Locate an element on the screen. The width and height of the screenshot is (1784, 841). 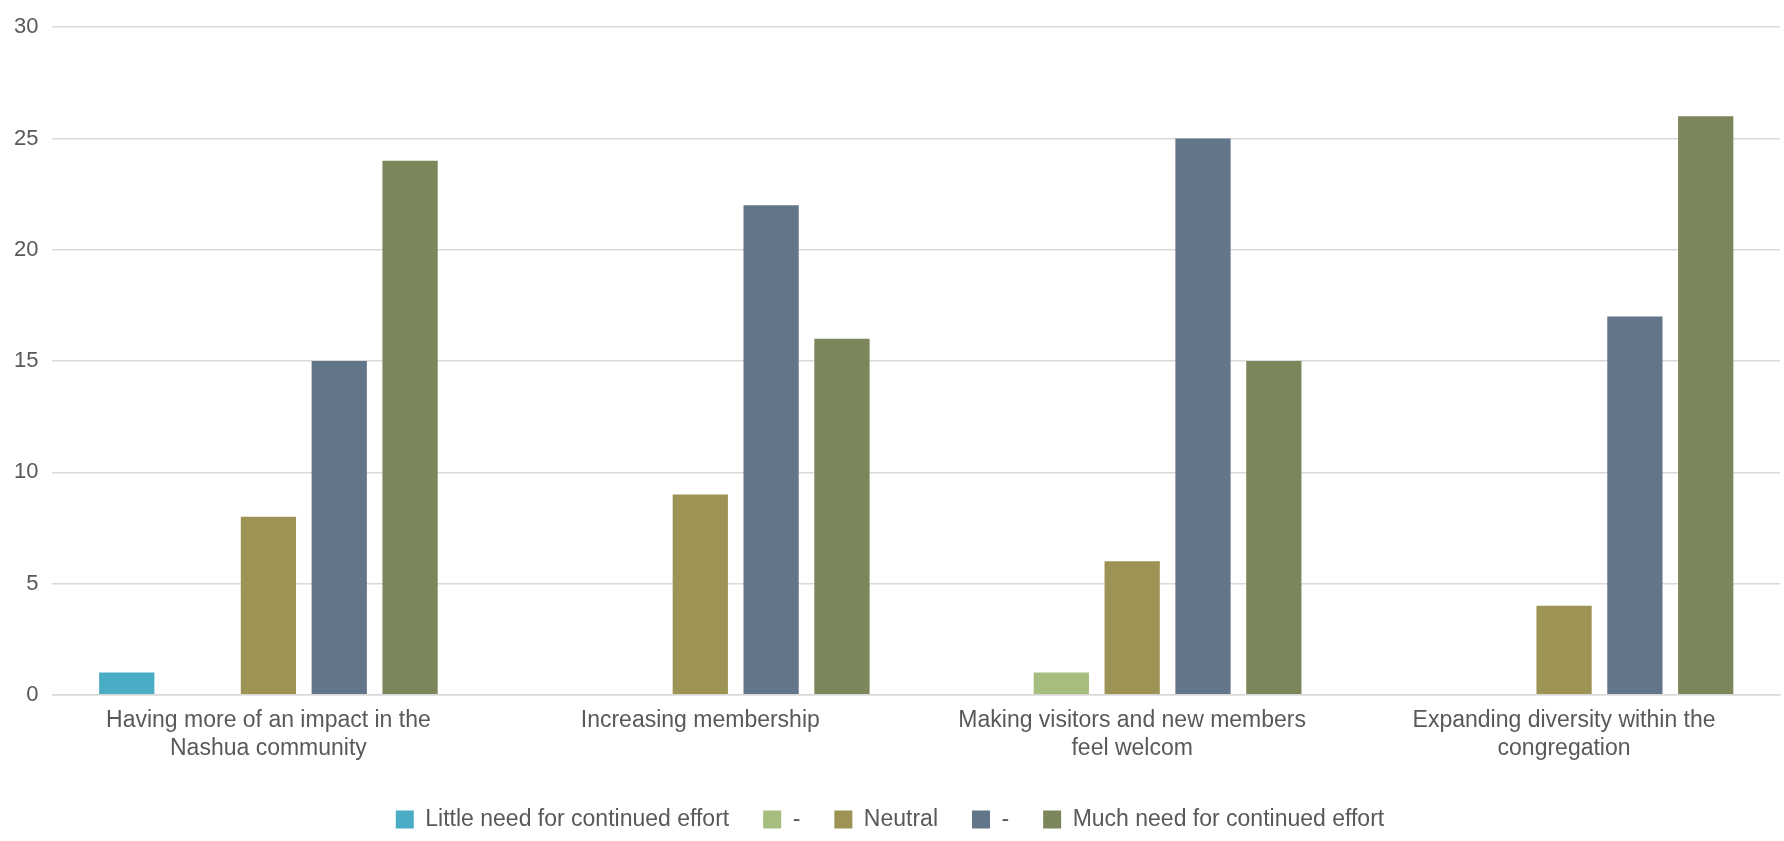
x-tick-label: Increasing membership is located at coordinates (700, 718).